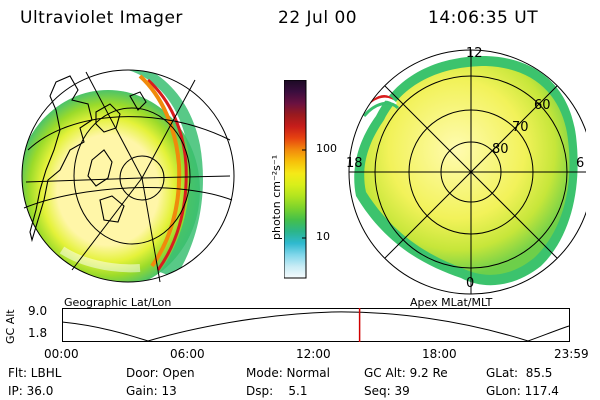 The height and width of the screenshot is (400, 600). I want to click on colorbar-unit-label: photon cm⁻²s⁻¹, so click(276, 197).